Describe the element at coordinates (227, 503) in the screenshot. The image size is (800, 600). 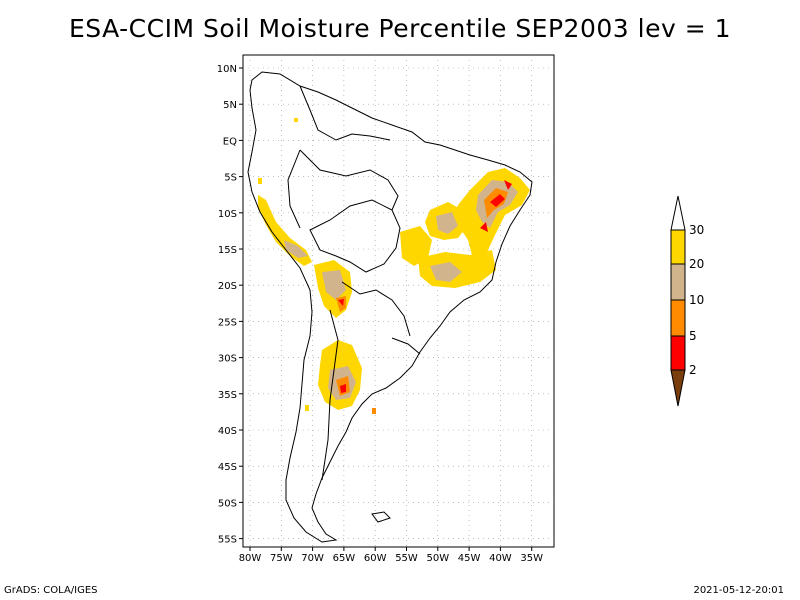
I see `lat-tick-label: 50S` at that location.